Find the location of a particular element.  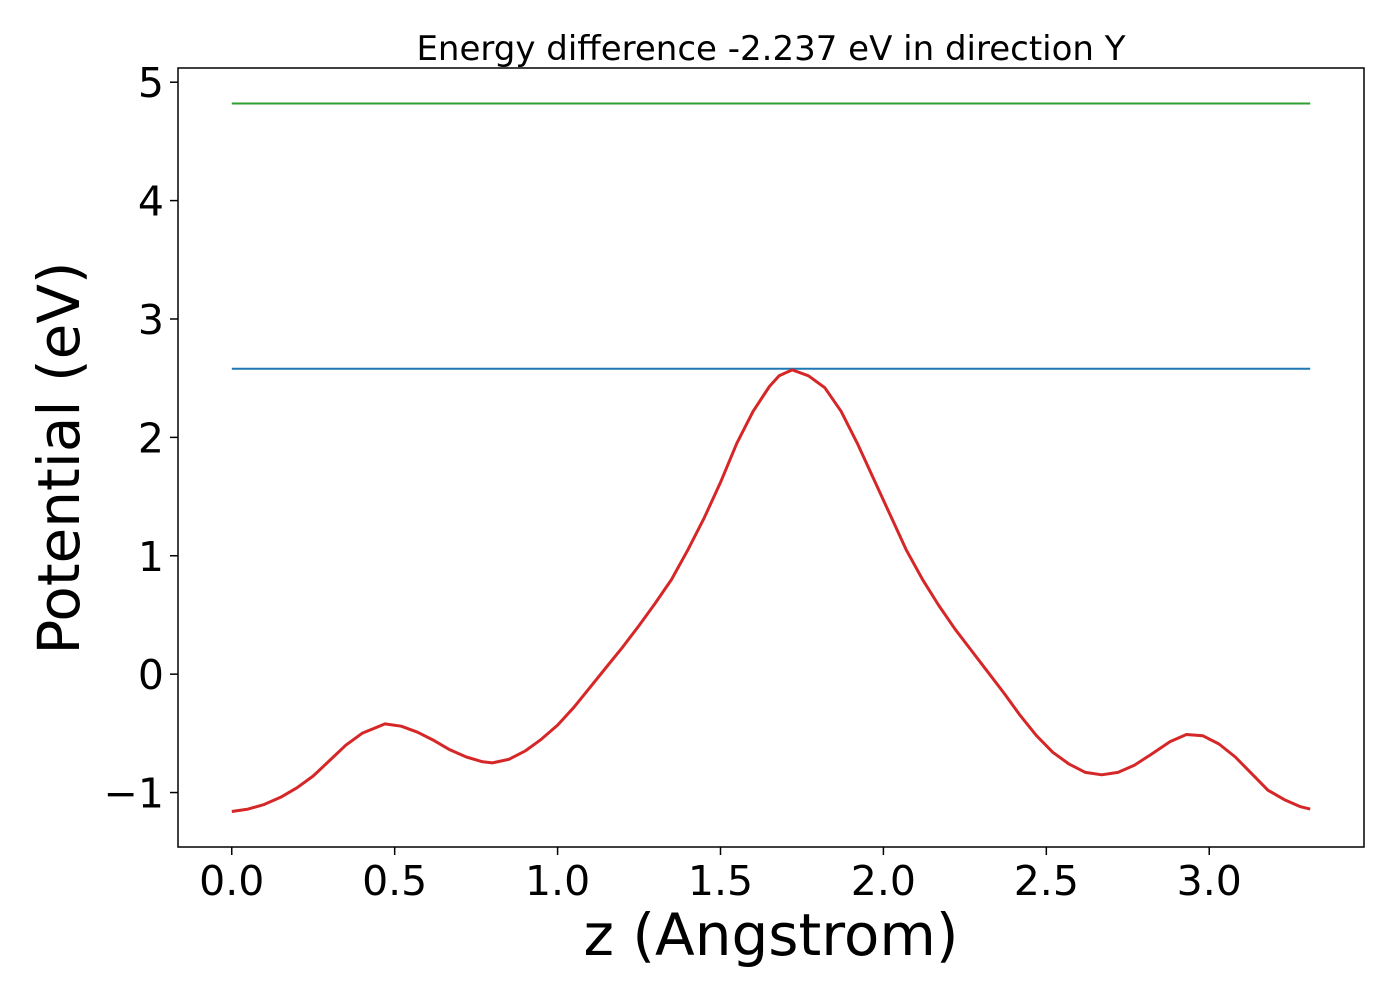

y-tick-label: 4 is located at coordinates (151, 202).